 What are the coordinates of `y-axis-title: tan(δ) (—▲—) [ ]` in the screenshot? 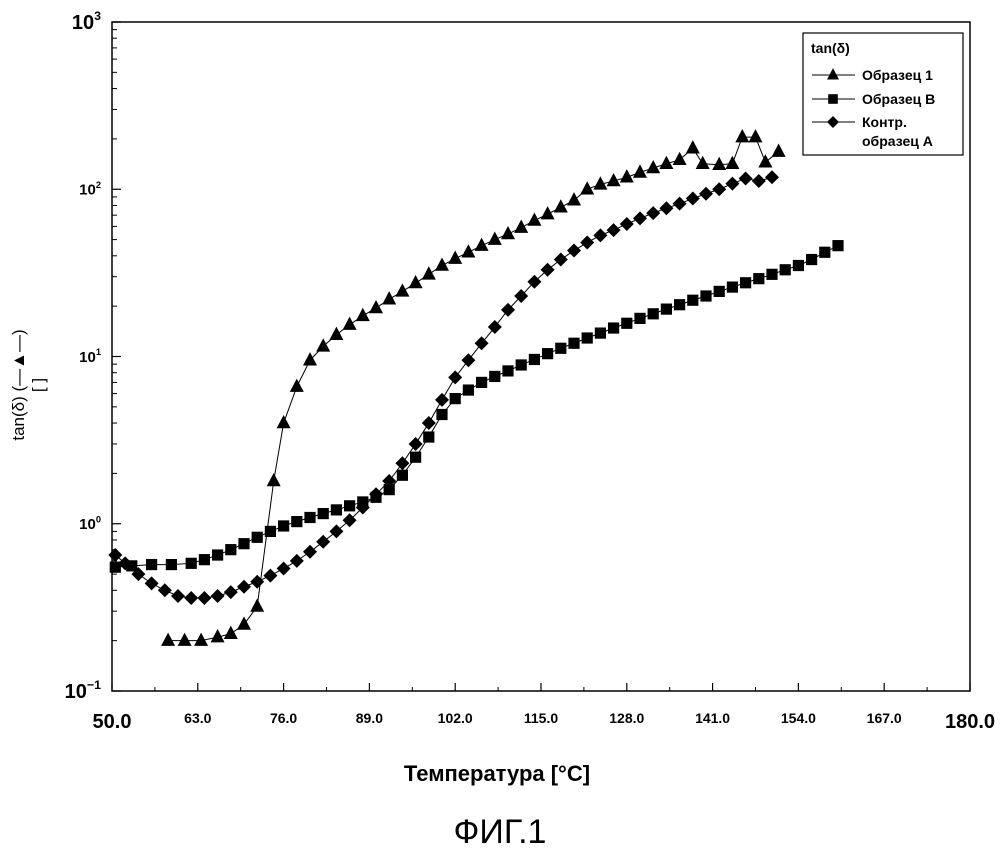 It's located at (28, 384).